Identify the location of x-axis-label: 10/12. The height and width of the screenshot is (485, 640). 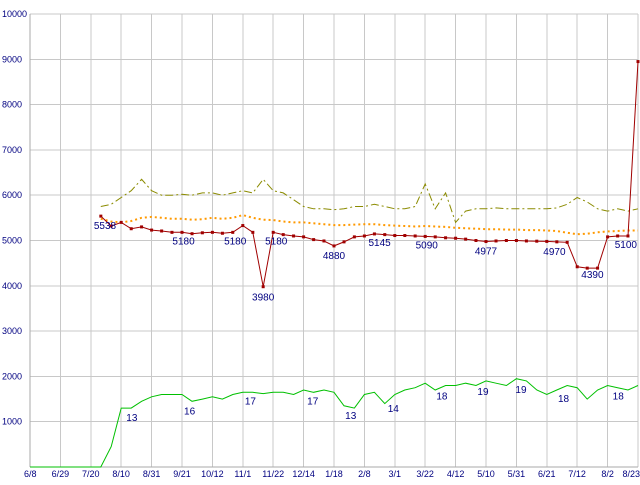
(212, 474).